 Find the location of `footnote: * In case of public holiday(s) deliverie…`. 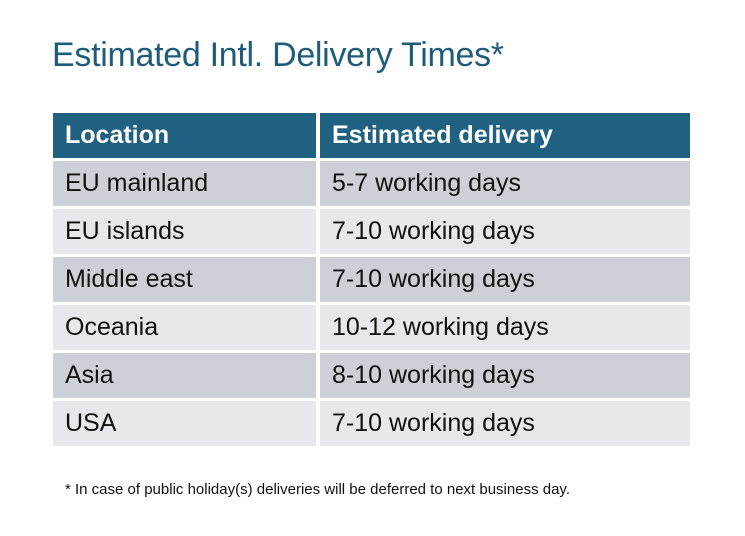

footnote: * In case of public holiday(s) deliverie… is located at coordinates (317, 489).